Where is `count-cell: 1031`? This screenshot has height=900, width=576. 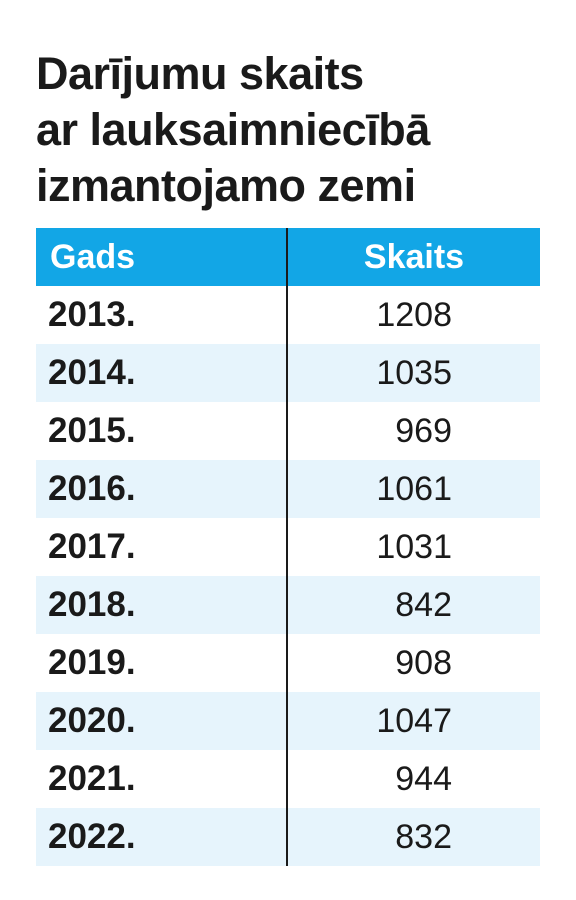
count-cell: 1031 is located at coordinates (414, 546).